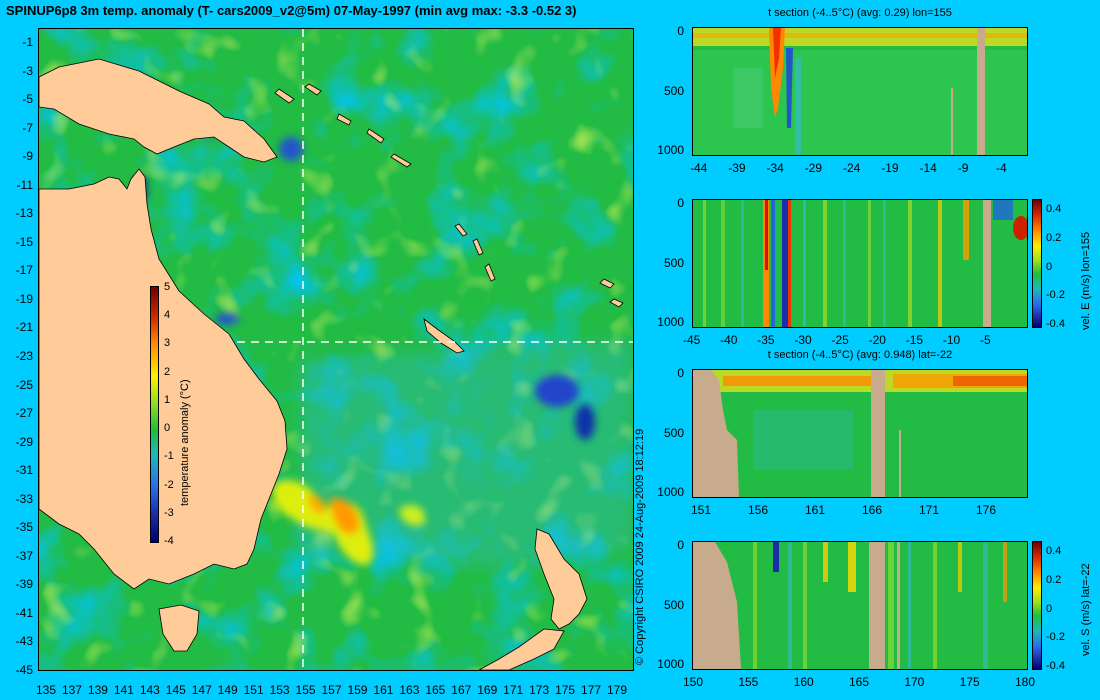 This screenshot has height=700, width=1100. I want to click on longitude-tick-label: 149, so click(227, 690).